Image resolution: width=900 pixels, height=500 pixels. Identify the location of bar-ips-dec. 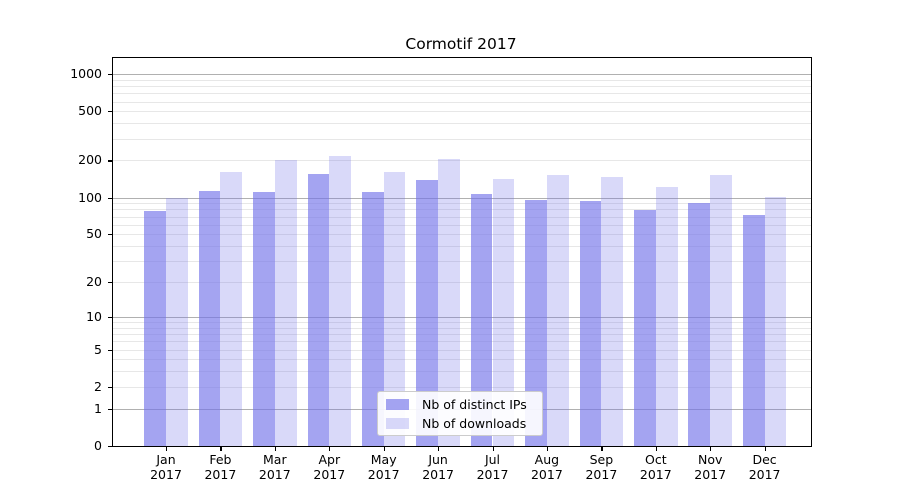
(753, 330).